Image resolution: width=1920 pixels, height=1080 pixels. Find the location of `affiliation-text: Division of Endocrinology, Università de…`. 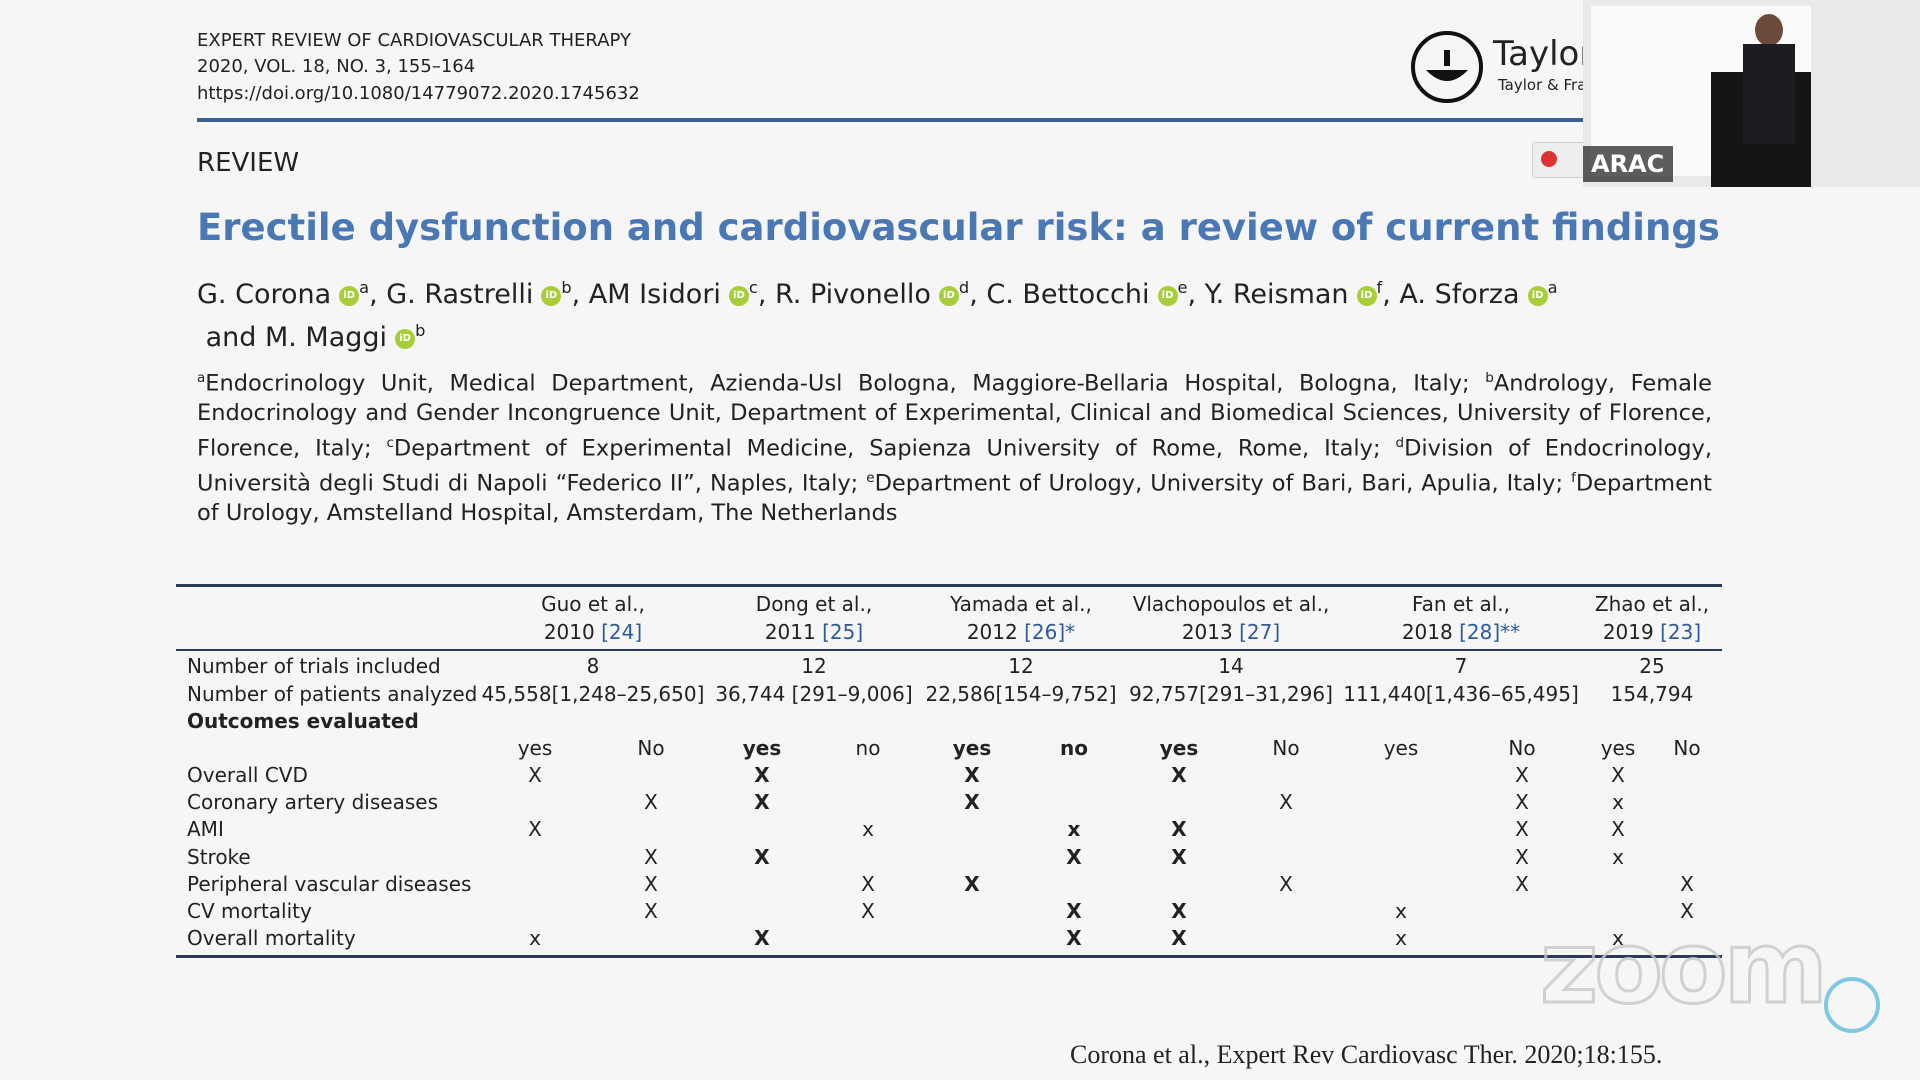

affiliation-text: Division of Endocrinology, Università de… is located at coordinates (954, 466).